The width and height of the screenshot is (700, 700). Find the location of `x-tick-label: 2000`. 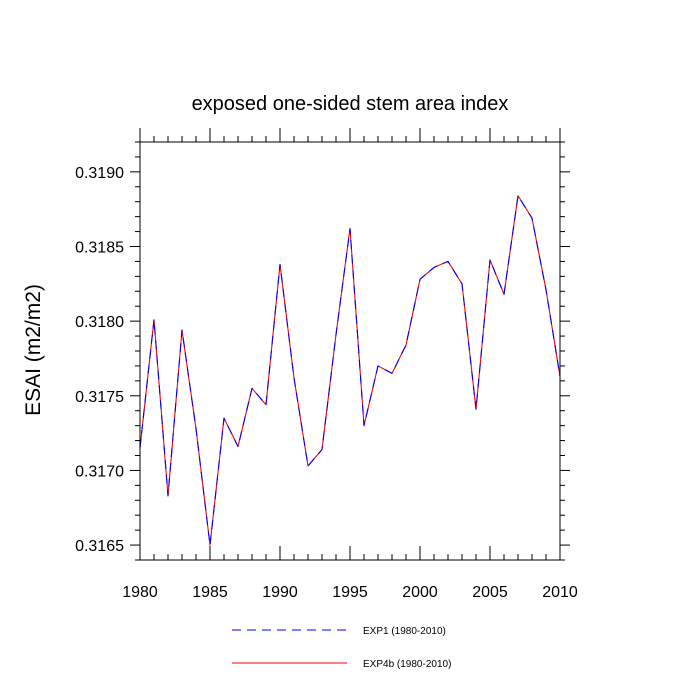

x-tick-label: 2000 is located at coordinates (420, 592).